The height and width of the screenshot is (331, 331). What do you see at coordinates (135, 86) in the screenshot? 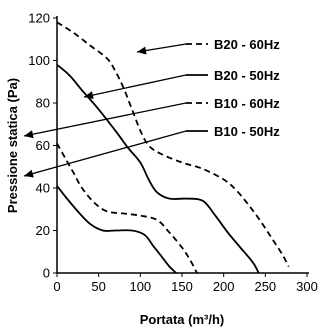
I see `legend-arrow-b20-50hz` at bounding box center [135, 86].